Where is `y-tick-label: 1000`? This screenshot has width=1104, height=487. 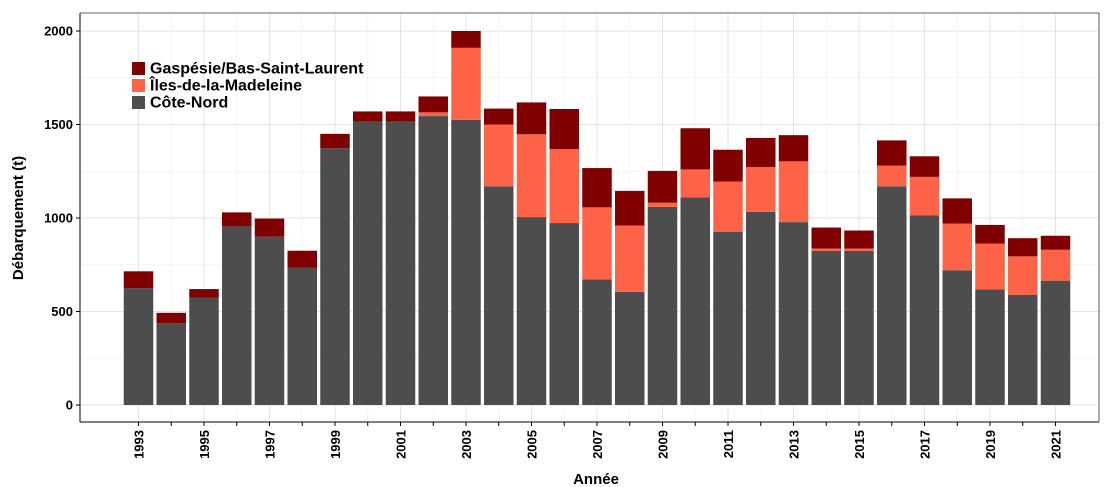 y-tick-label: 1000 is located at coordinates (58, 218).